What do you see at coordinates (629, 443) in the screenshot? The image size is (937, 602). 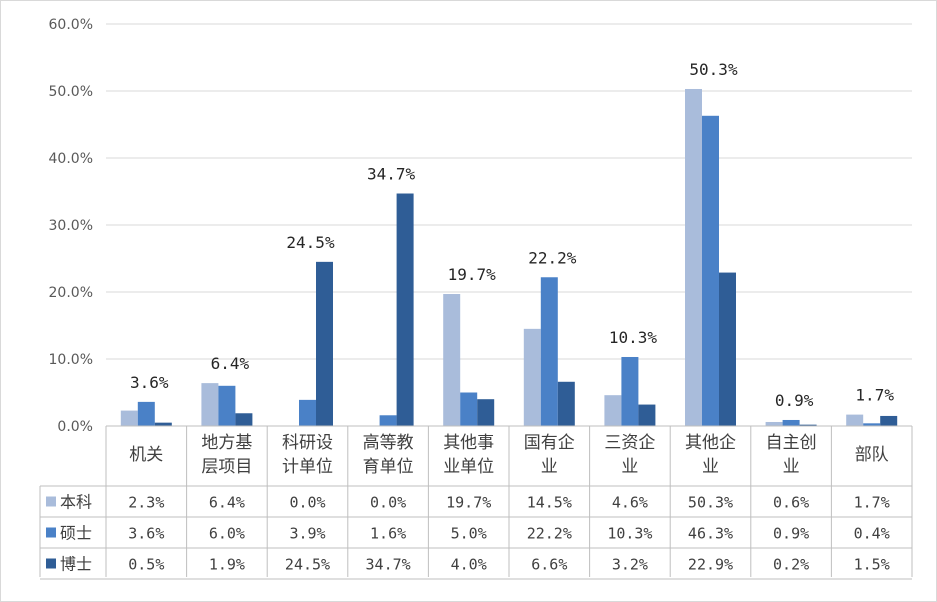 I see `category-label: 三资企` at bounding box center [629, 443].